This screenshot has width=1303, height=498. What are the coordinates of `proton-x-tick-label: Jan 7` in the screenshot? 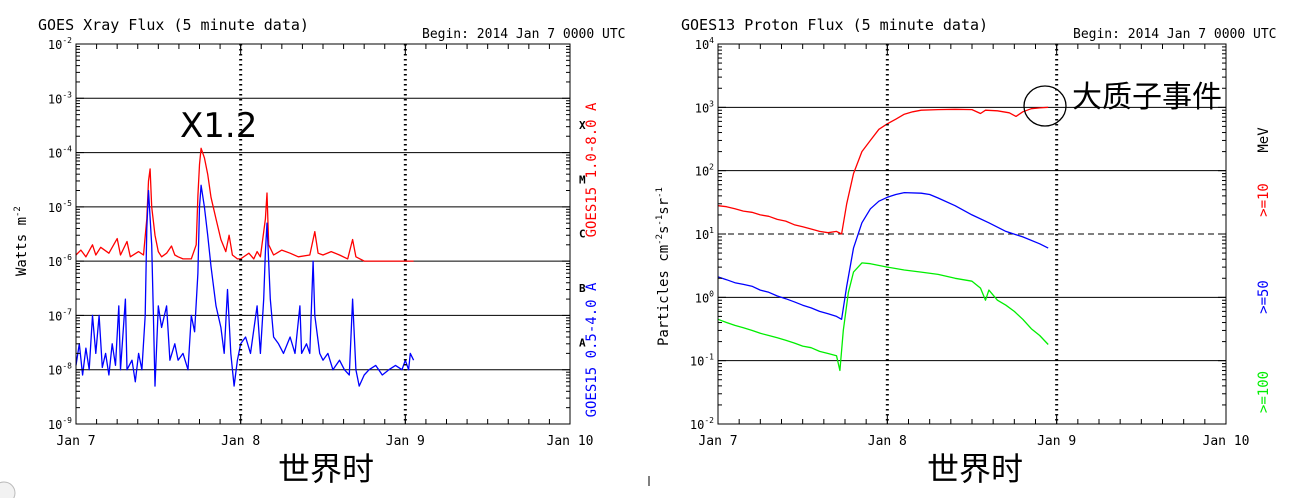 It's located at (717, 441).